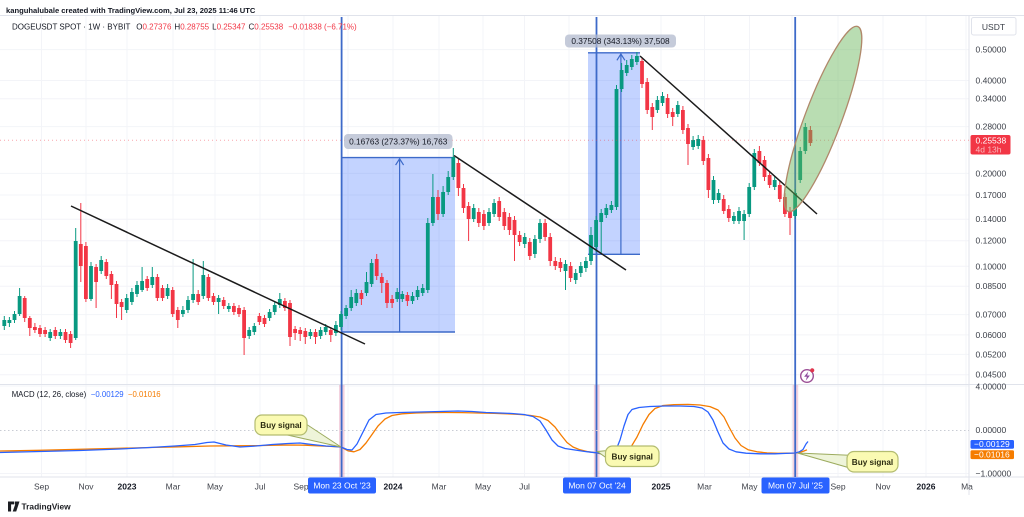 Image resolution: width=1024 pixels, height=517 pixels. I want to click on svg-text: 0.05200, so click(991, 354).